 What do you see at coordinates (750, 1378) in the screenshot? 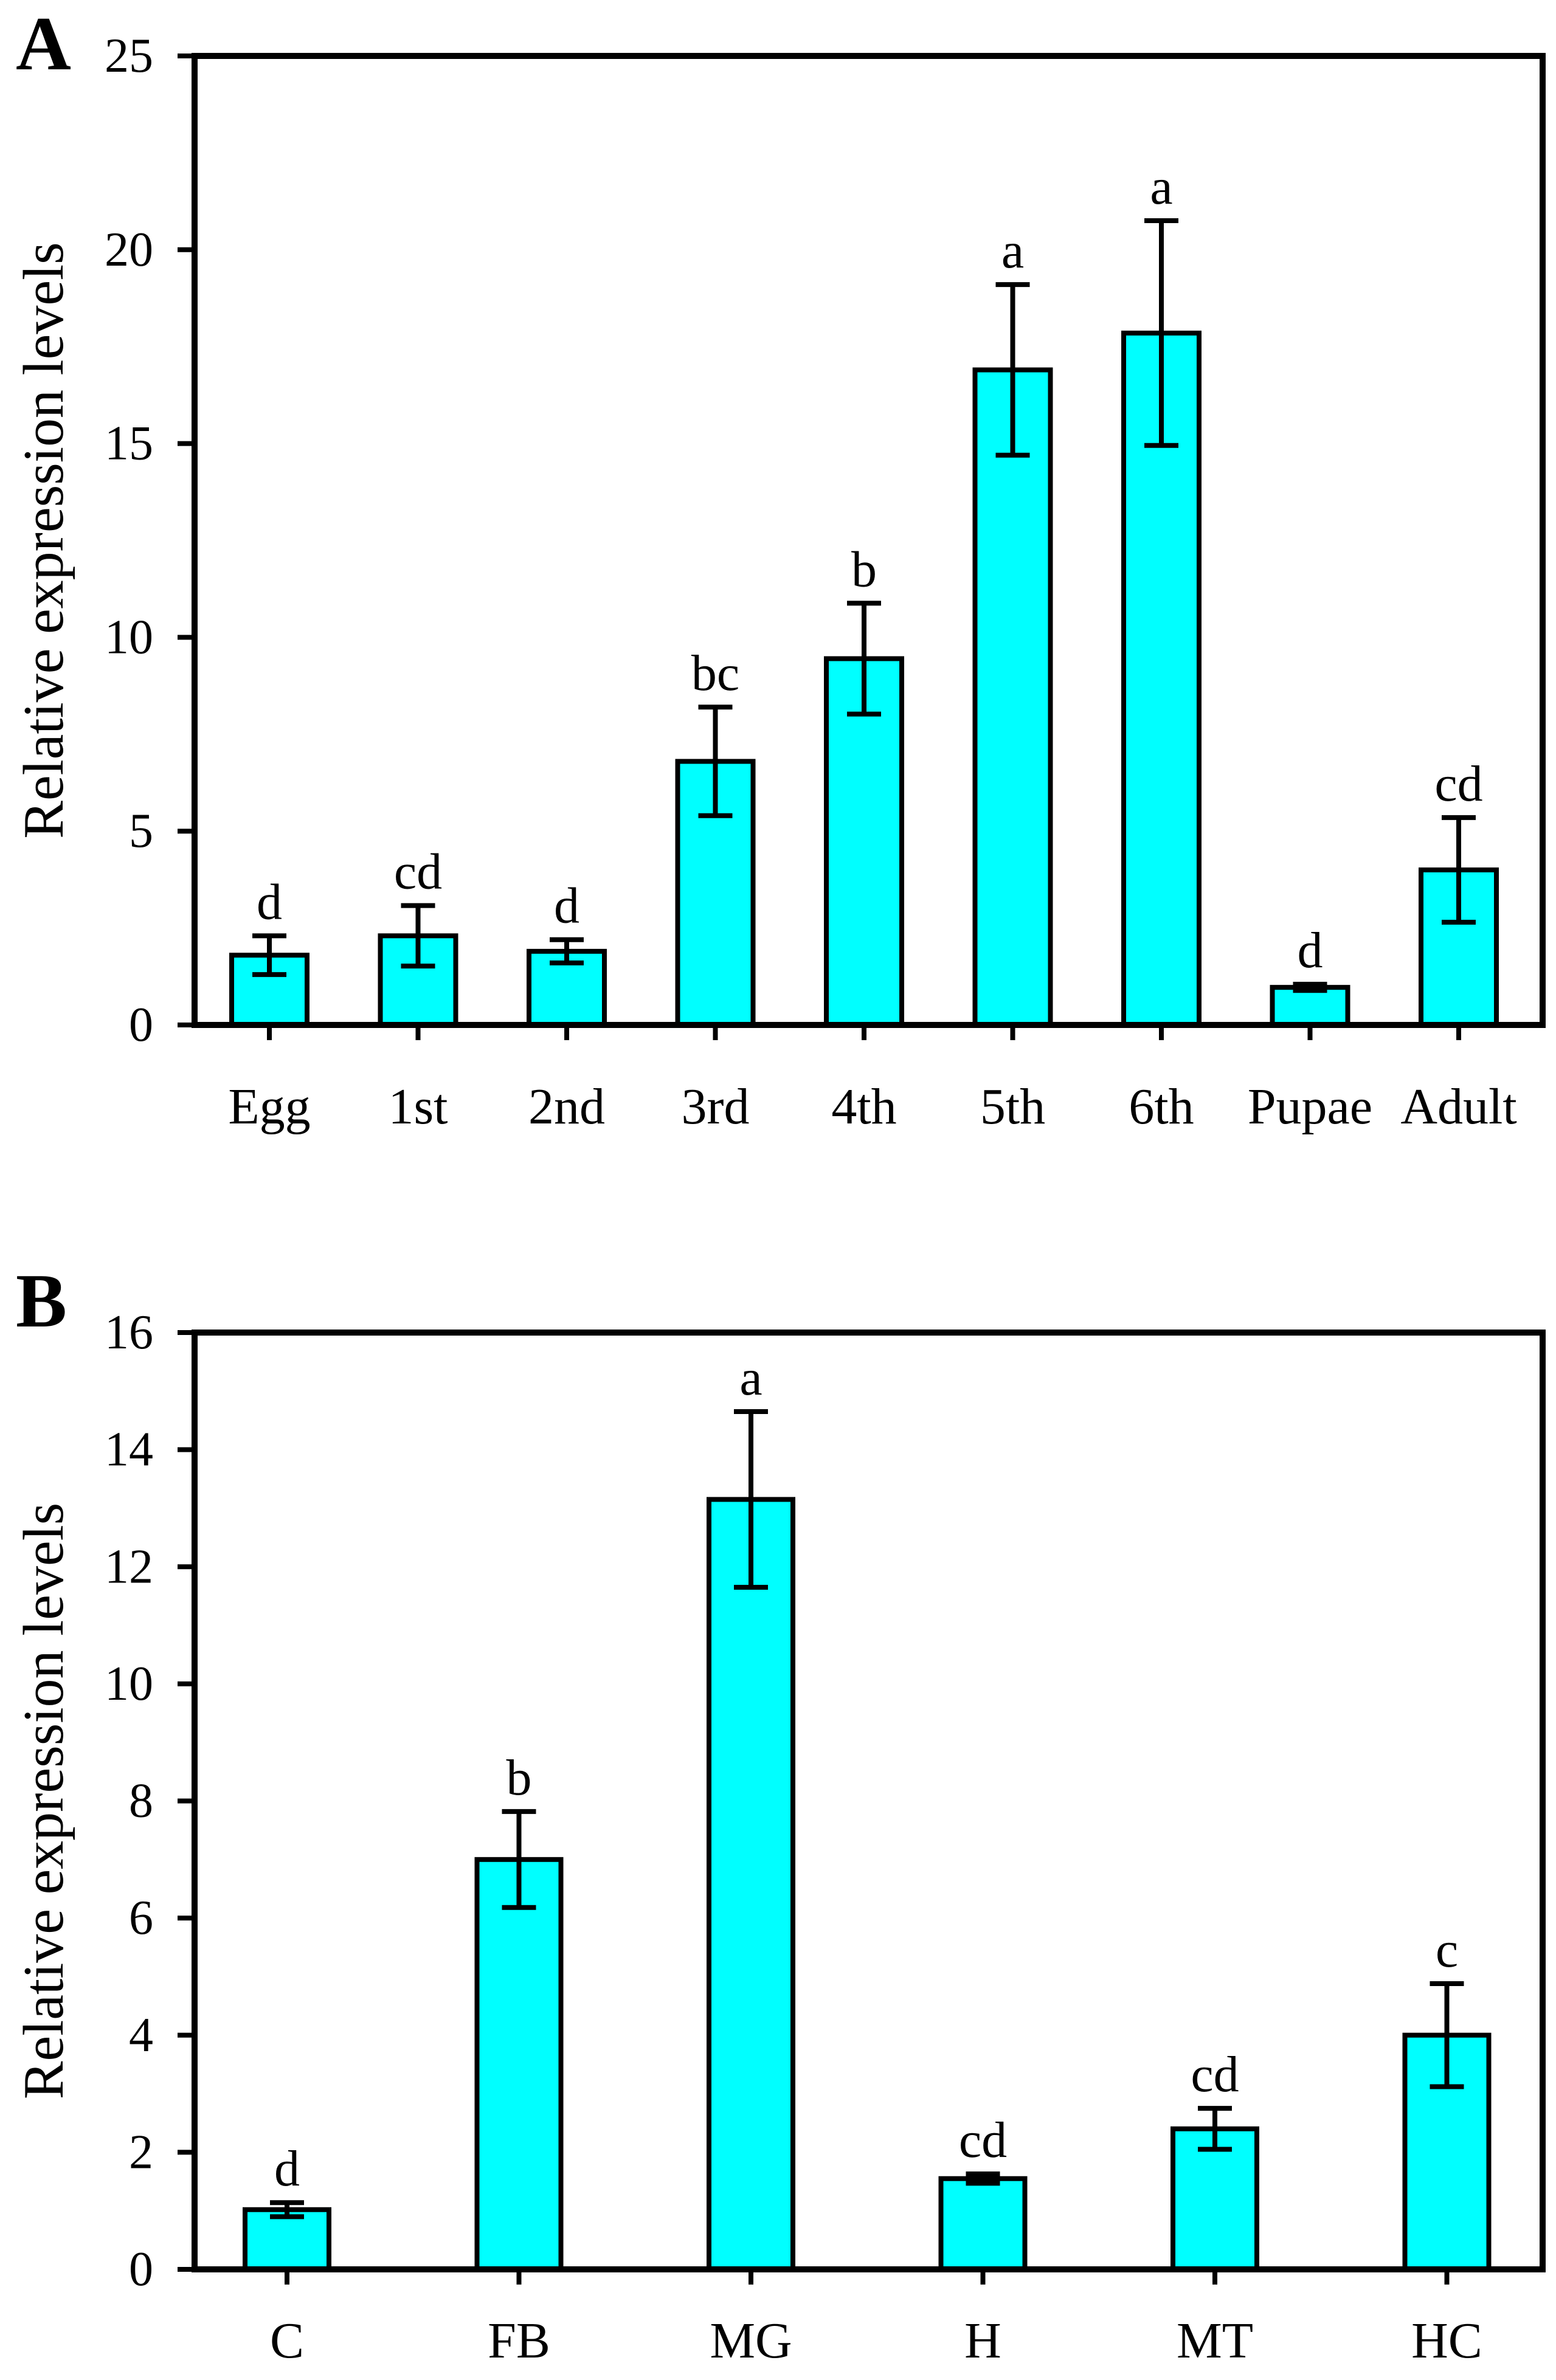
I see `panel-b-sig-letter-MG: a` at bounding box center [750, 1378].